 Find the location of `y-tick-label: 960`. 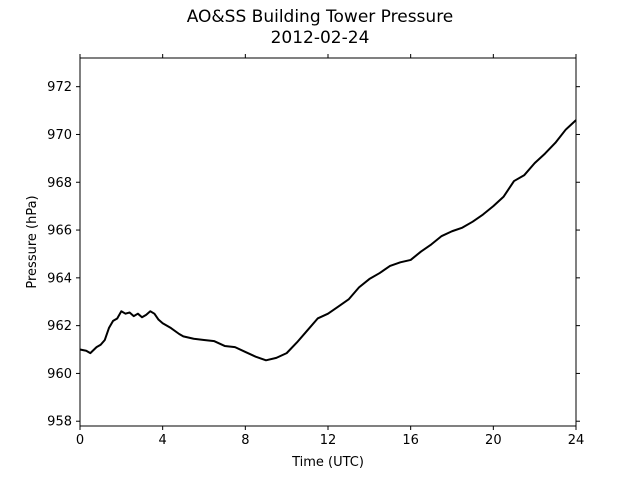

y-tick-label: 960 is located at coordinates (59, 374).